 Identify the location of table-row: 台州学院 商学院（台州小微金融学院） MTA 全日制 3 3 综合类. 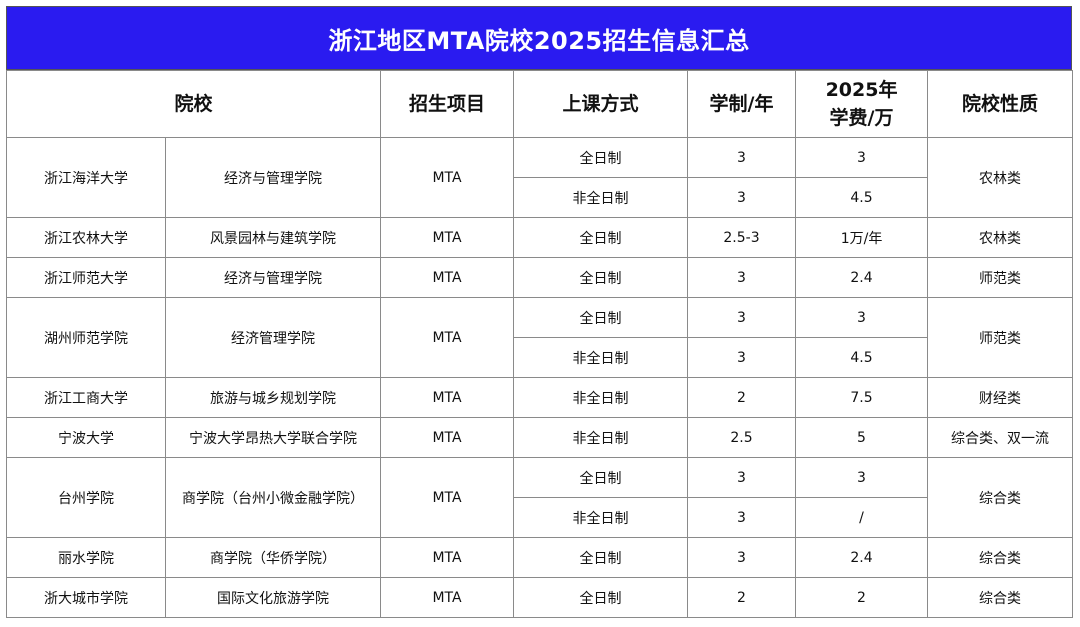
(540, 497).